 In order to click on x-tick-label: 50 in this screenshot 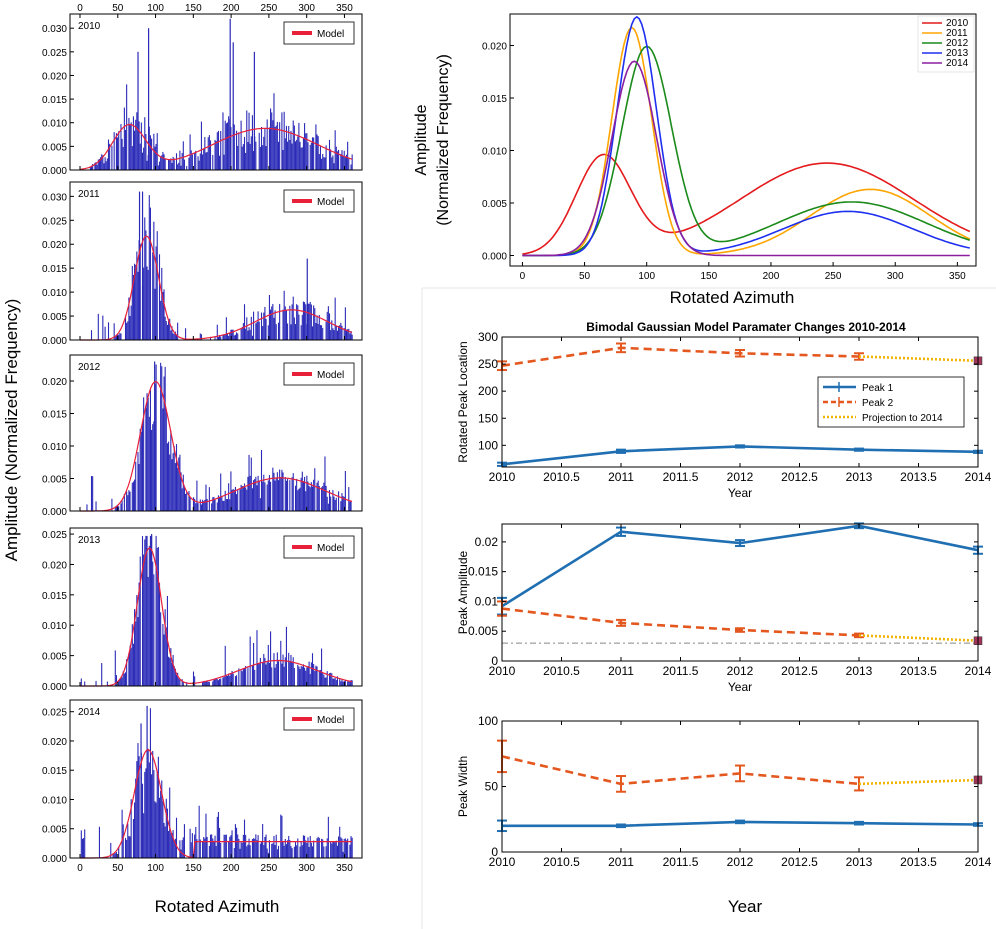, I will do `click(118, 8)`.